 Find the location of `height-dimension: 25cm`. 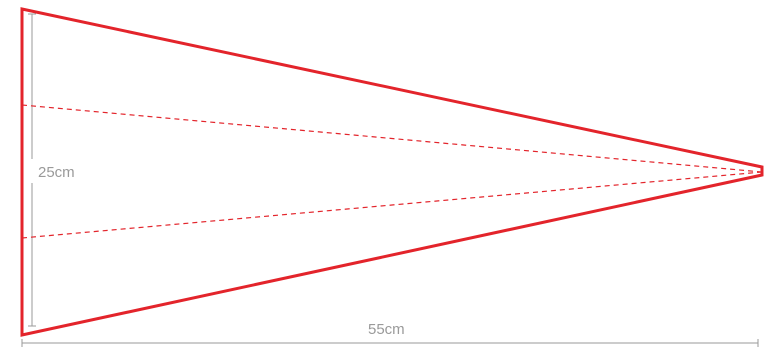

height-dimension: 25cm is located at coordinates (57, 170).